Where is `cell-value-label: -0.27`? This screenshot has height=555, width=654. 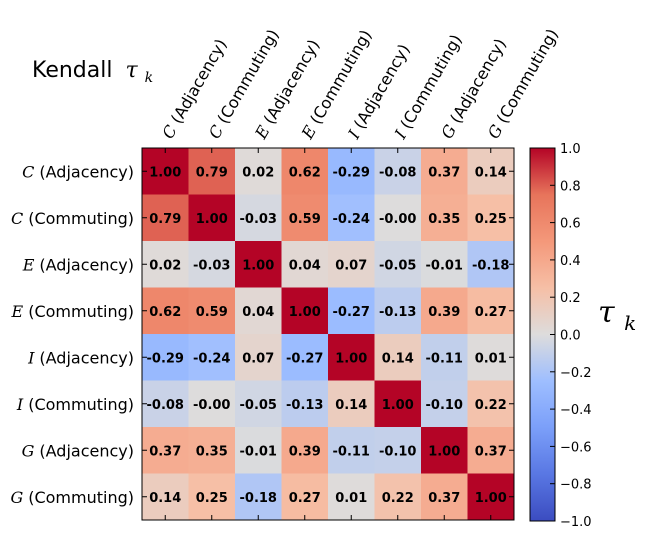 cell-value-label: -0.27 is located at coordinates (351, 312).